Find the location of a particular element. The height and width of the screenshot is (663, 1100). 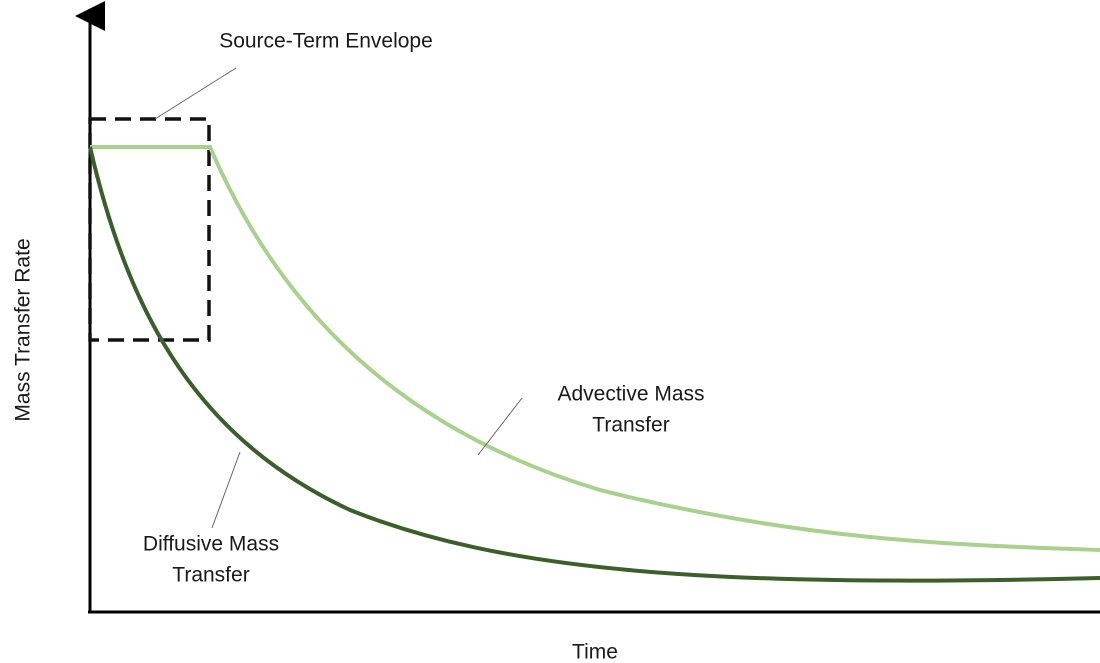

annotation: Diffusive Mass is located at coordinates (211, 544).